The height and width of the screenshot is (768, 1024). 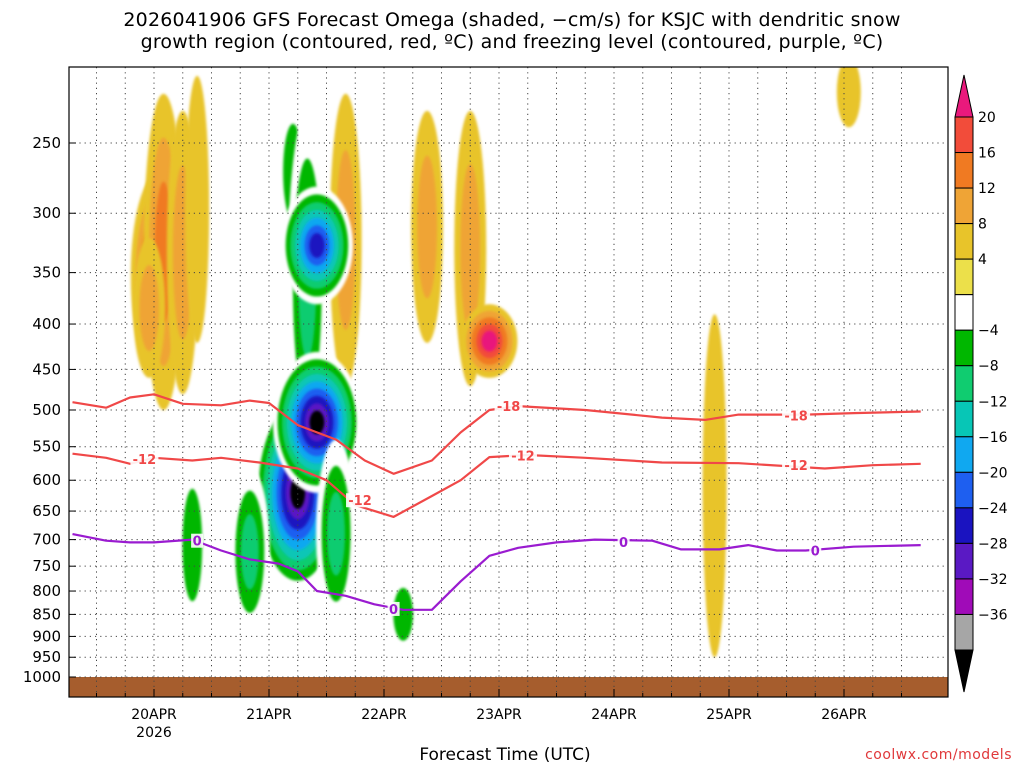 What do you see at coordinates (982, 225) in the screenshot?
I see `colorbar-label: 8` at bounding box center [982, 225].